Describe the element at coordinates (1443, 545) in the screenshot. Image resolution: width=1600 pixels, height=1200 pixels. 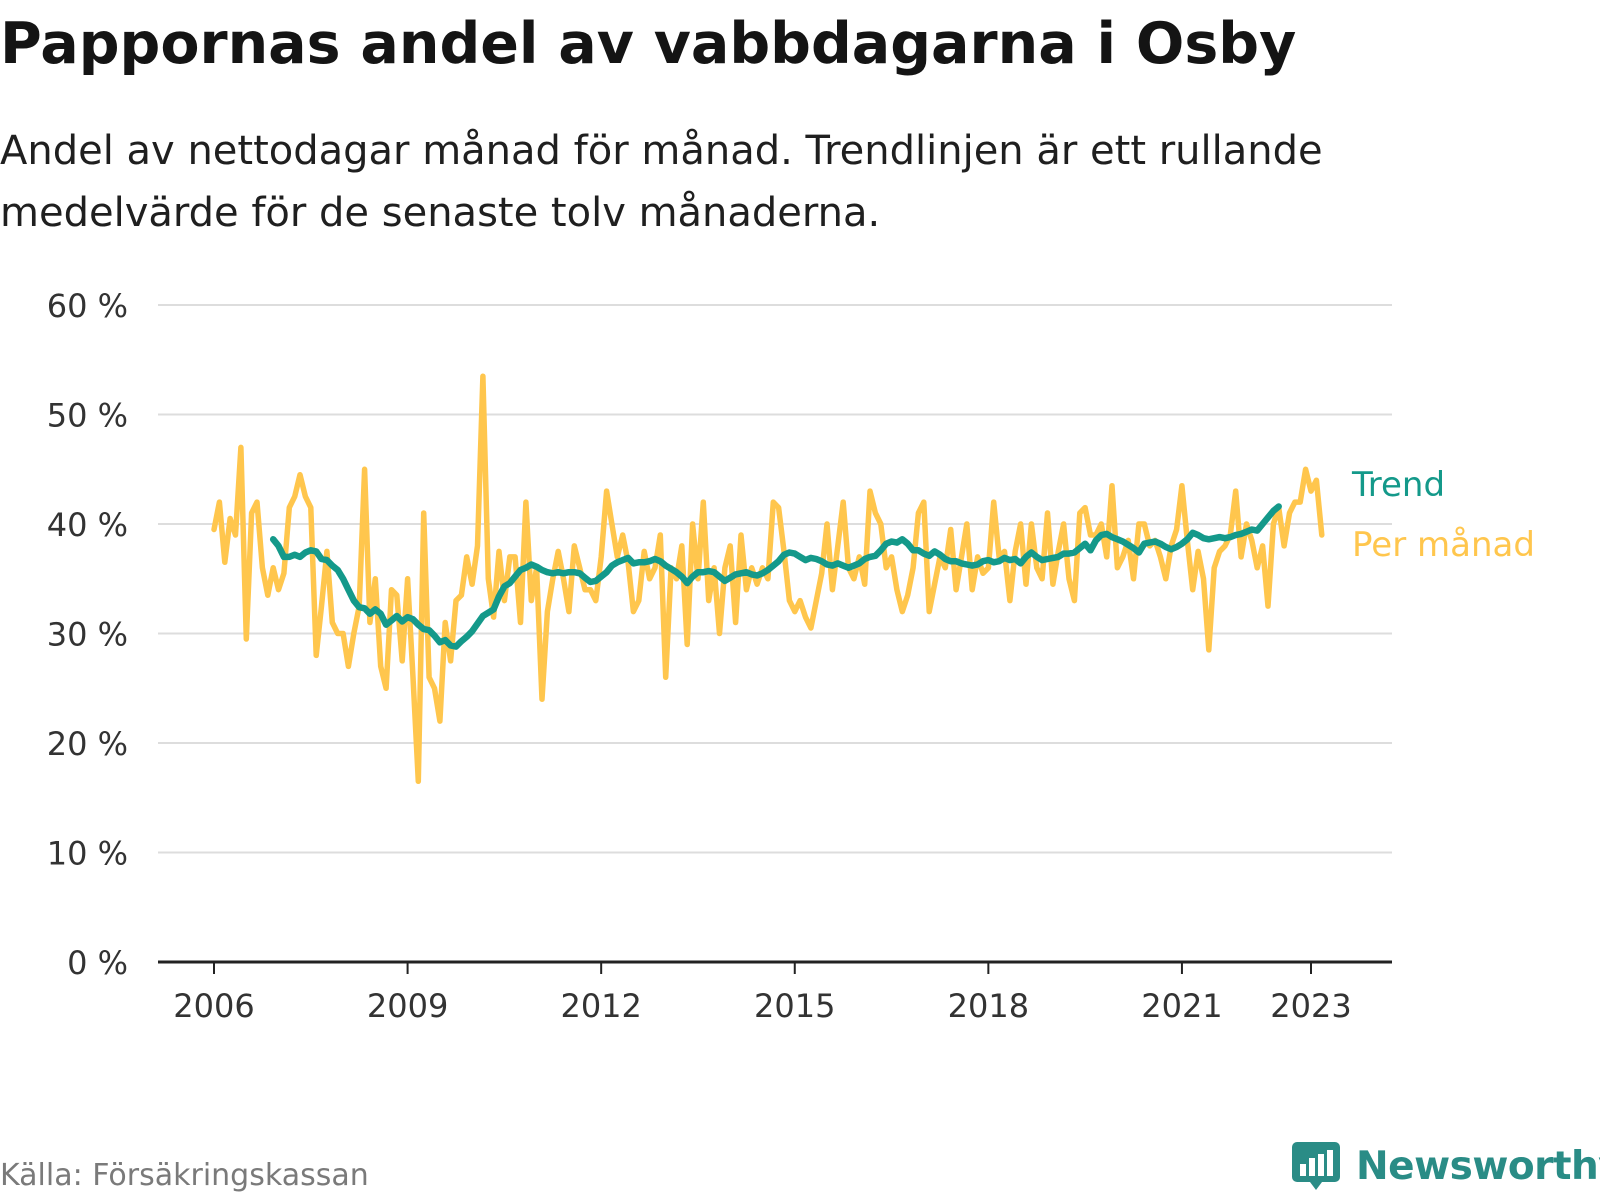
I see `monthly-series-label: Per månad` at that location.